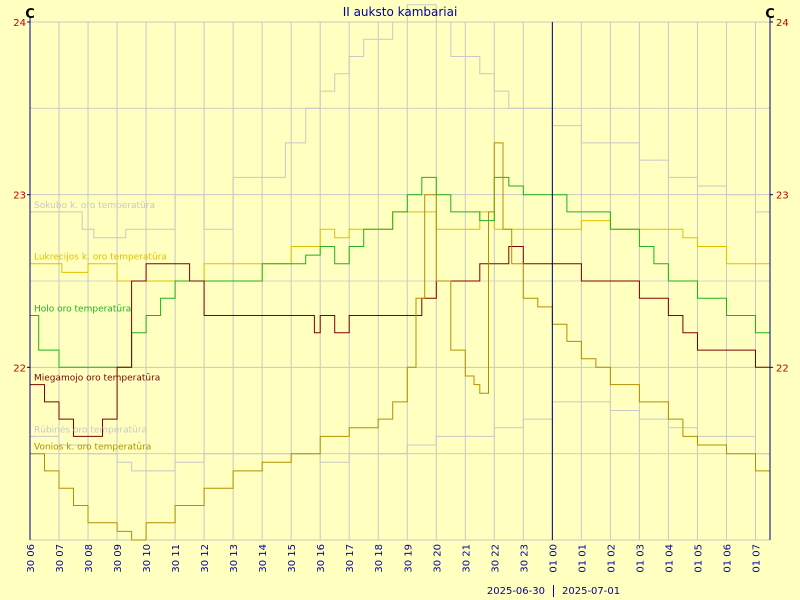  What do you see at coordinates (100, 258) in the screenshot?
I see `series-label-1: Lukrecijos k. oro temperatūra` at bounding box center [100, 258].